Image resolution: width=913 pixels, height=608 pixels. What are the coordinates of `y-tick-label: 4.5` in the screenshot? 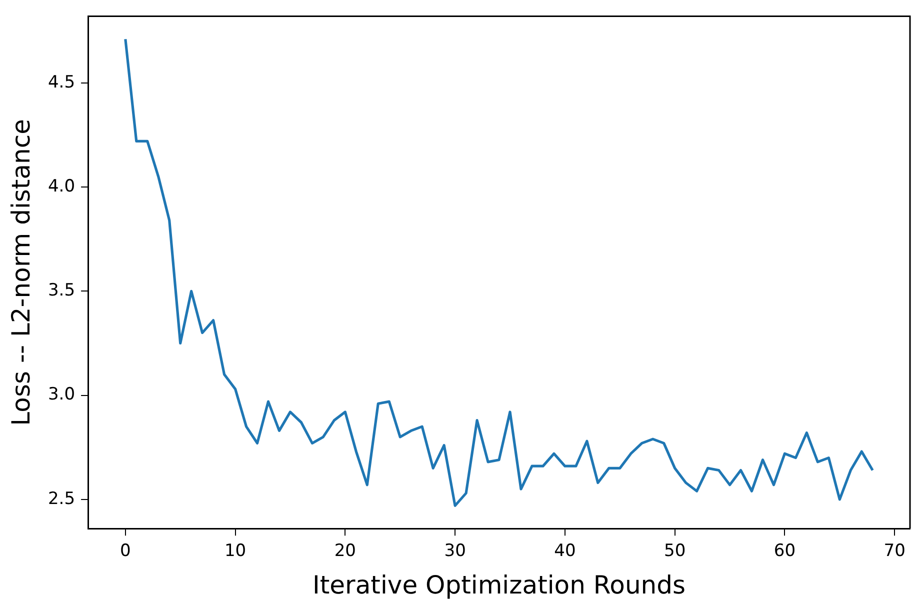 It's located at (62, 82).